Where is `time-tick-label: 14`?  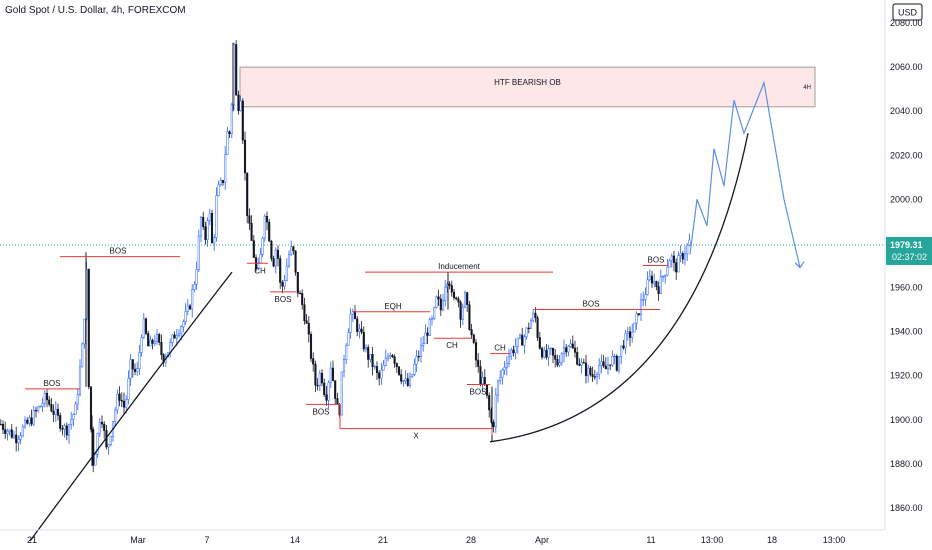
time-tick-label: 14 is located at coordinates (295, 540).